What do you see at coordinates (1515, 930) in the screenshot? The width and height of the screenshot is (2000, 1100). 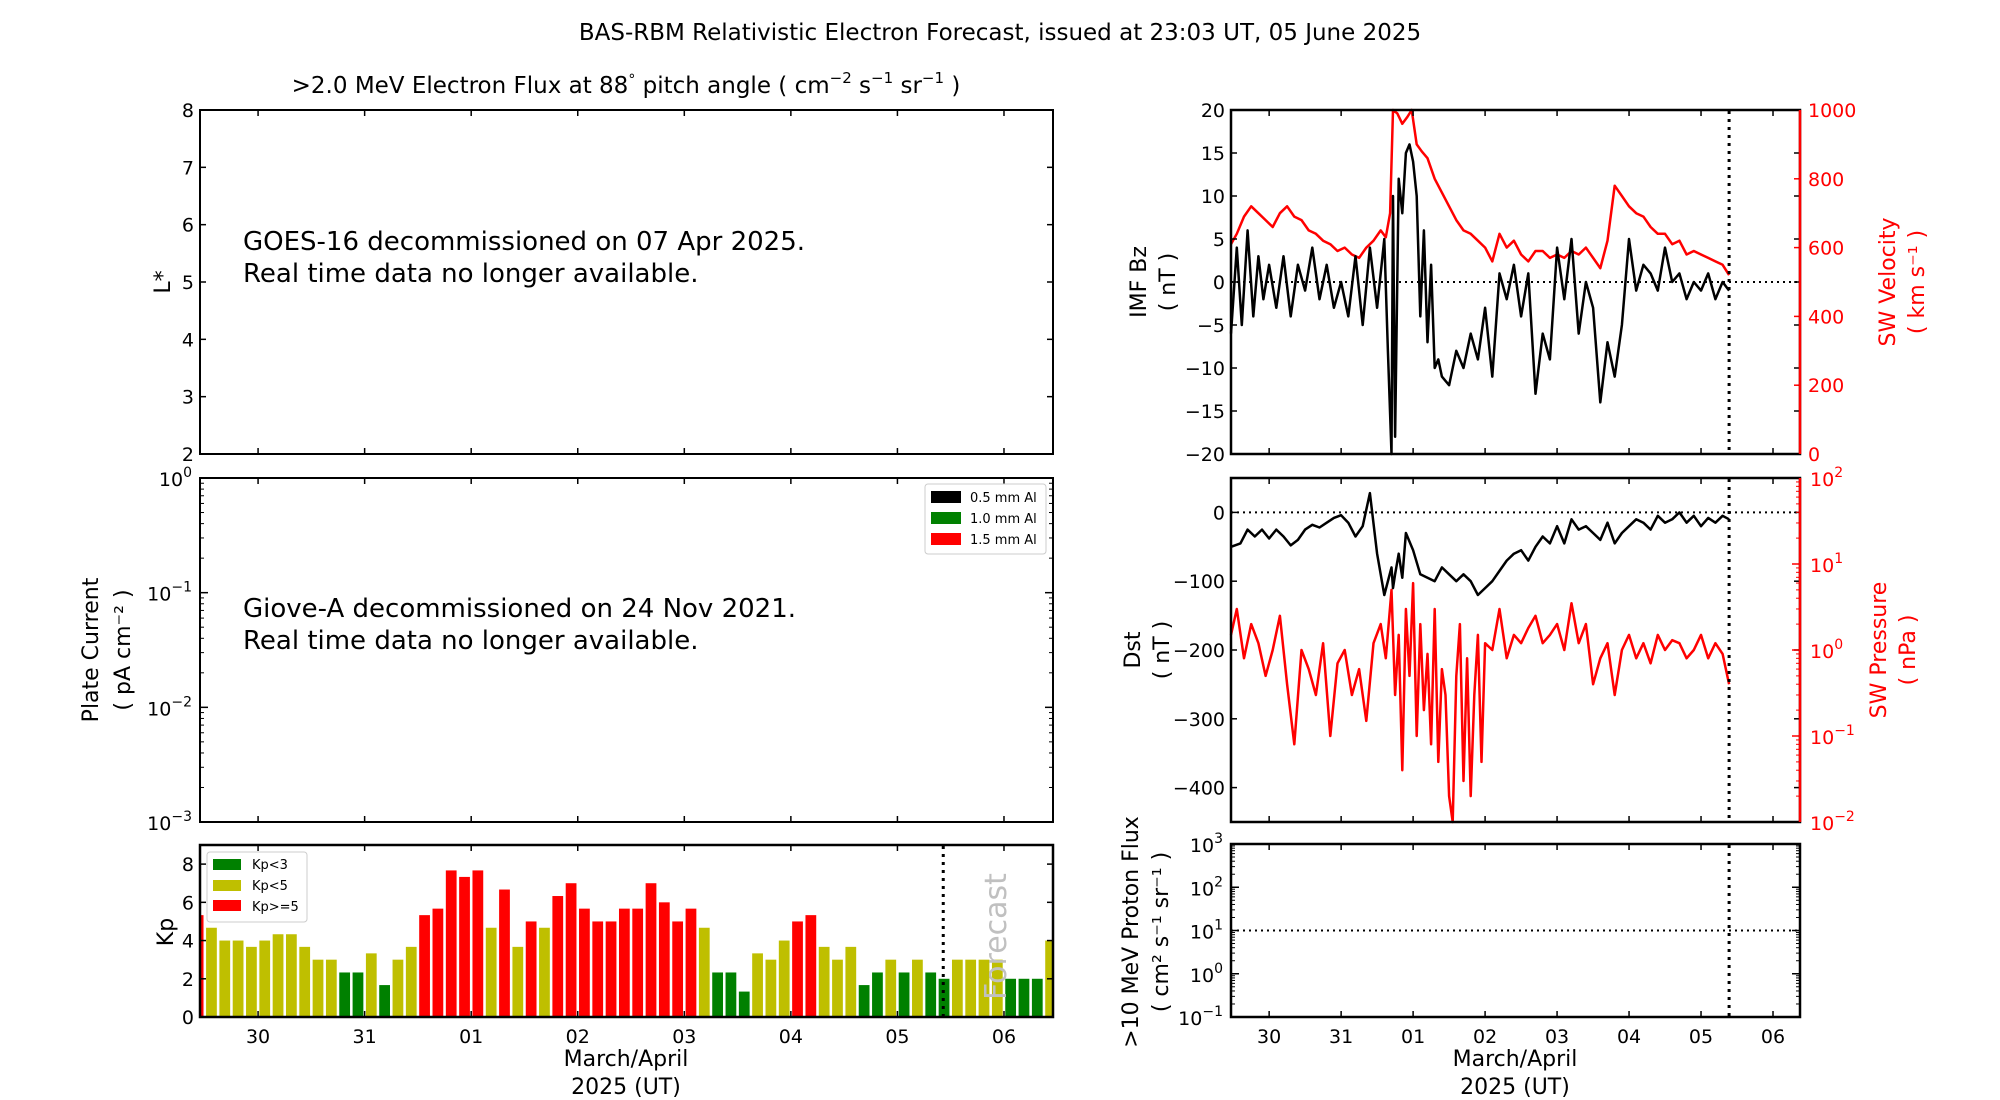 I see `proton-flux-plot-area` at bounding box center [1515, 930].